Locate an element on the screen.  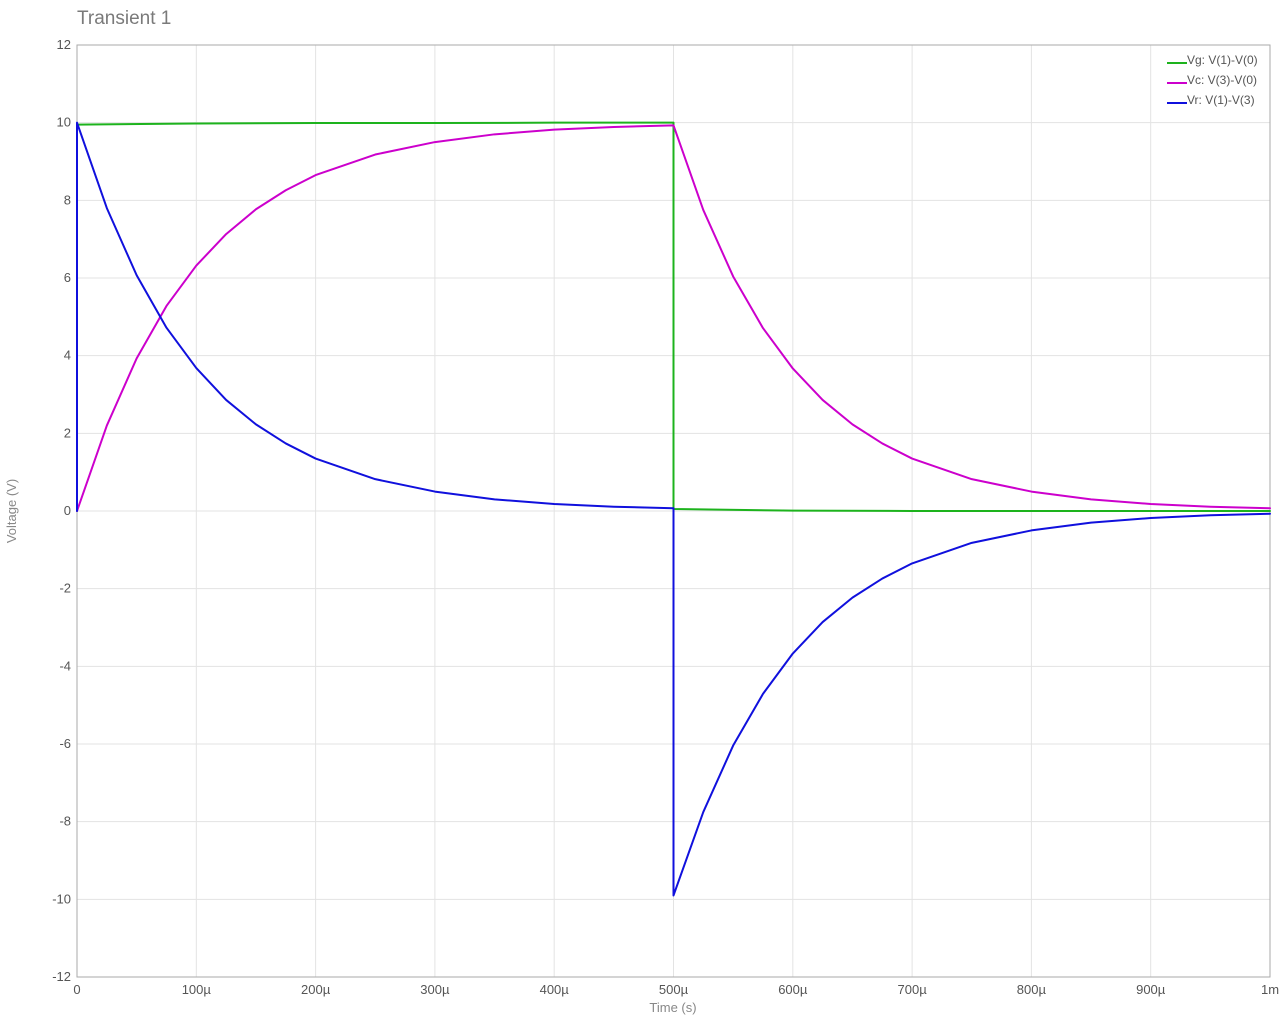
y-tick-label: 2 is located at coordinates (67, 432).